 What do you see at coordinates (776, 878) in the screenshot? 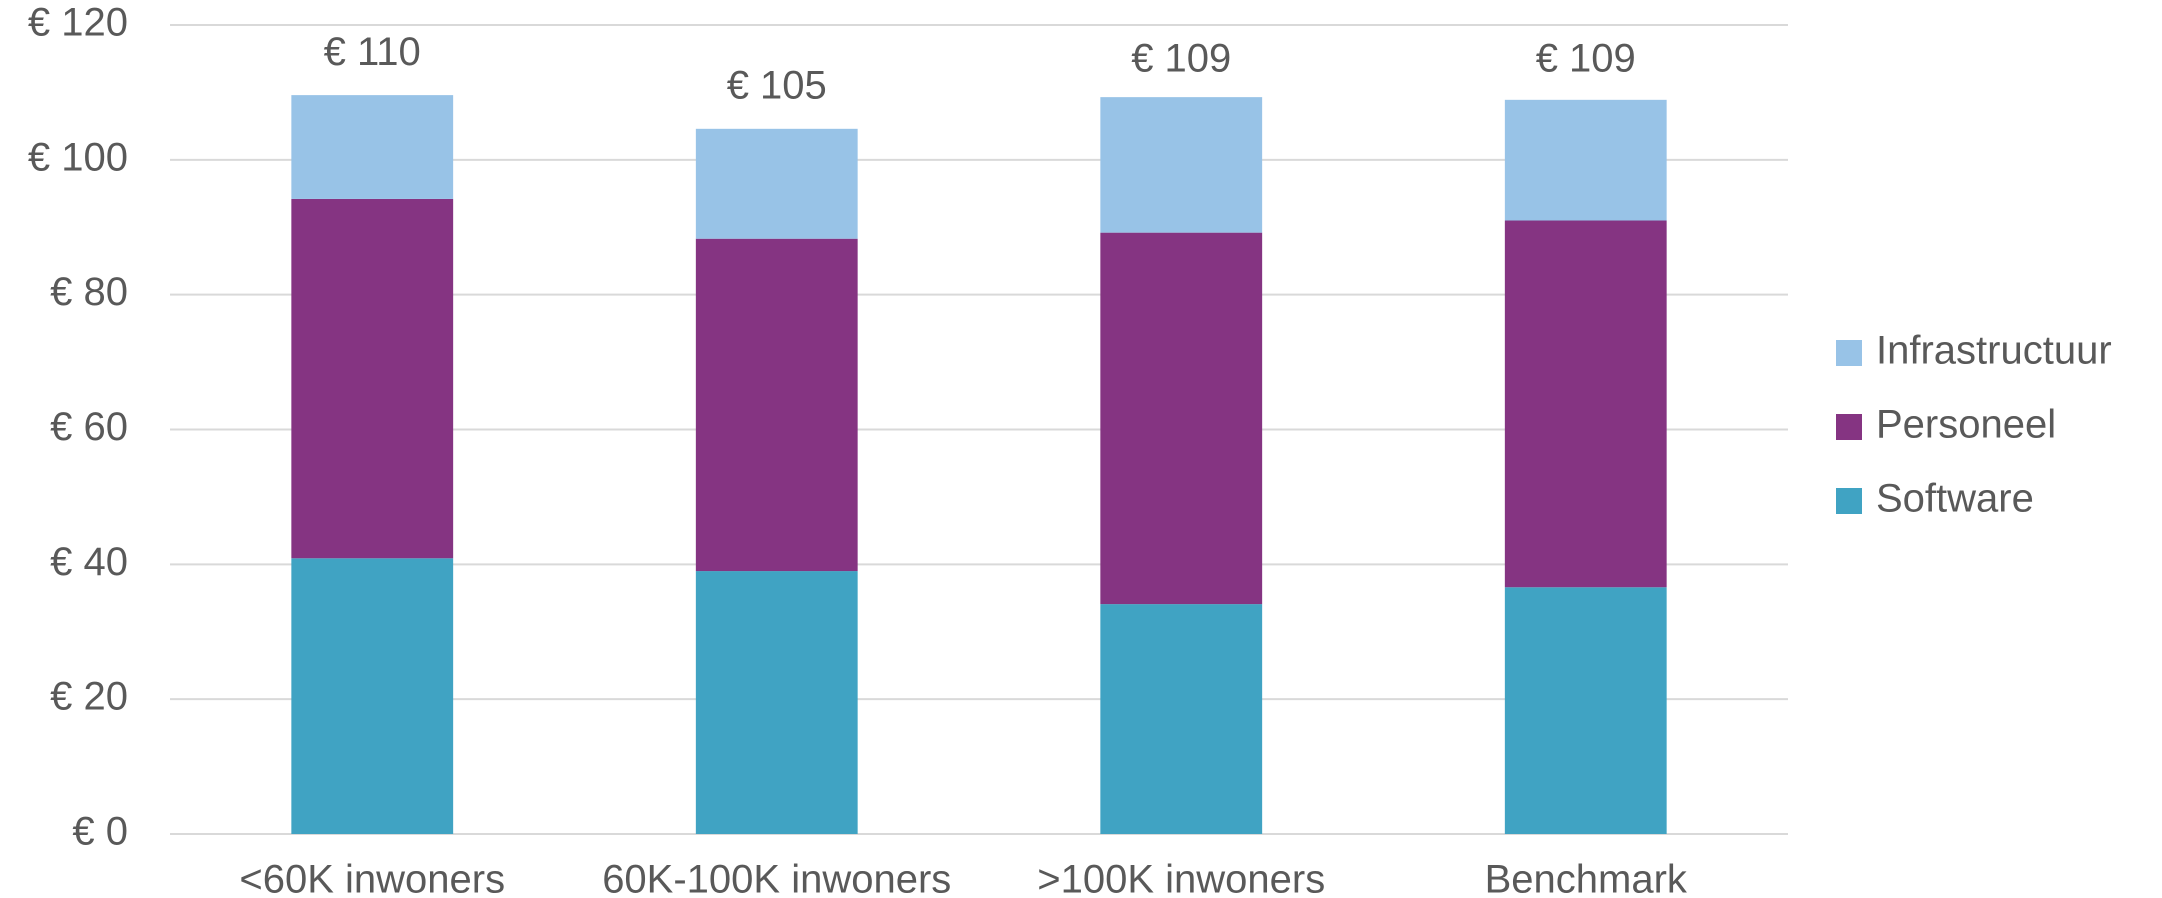
I see `x-tick-label: 60K-100K inwoners` at bounding box center [776, 878].